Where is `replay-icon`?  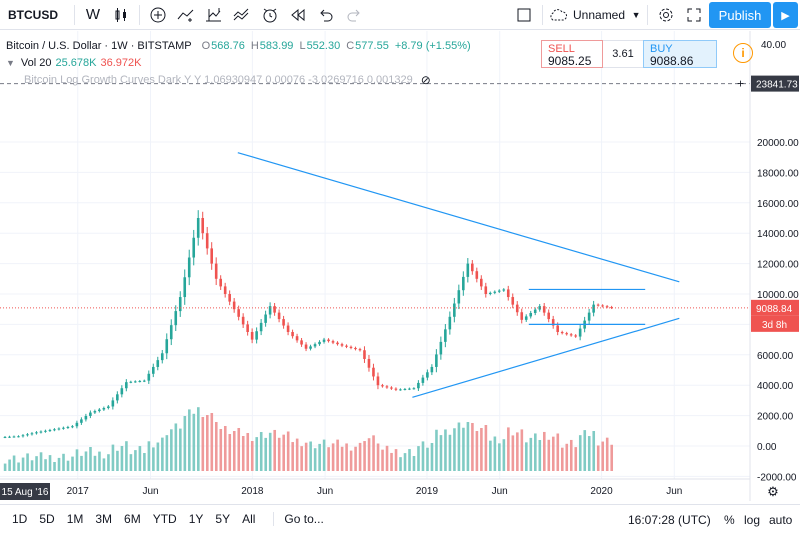
replay-icon is located at coordinates (298, 15).